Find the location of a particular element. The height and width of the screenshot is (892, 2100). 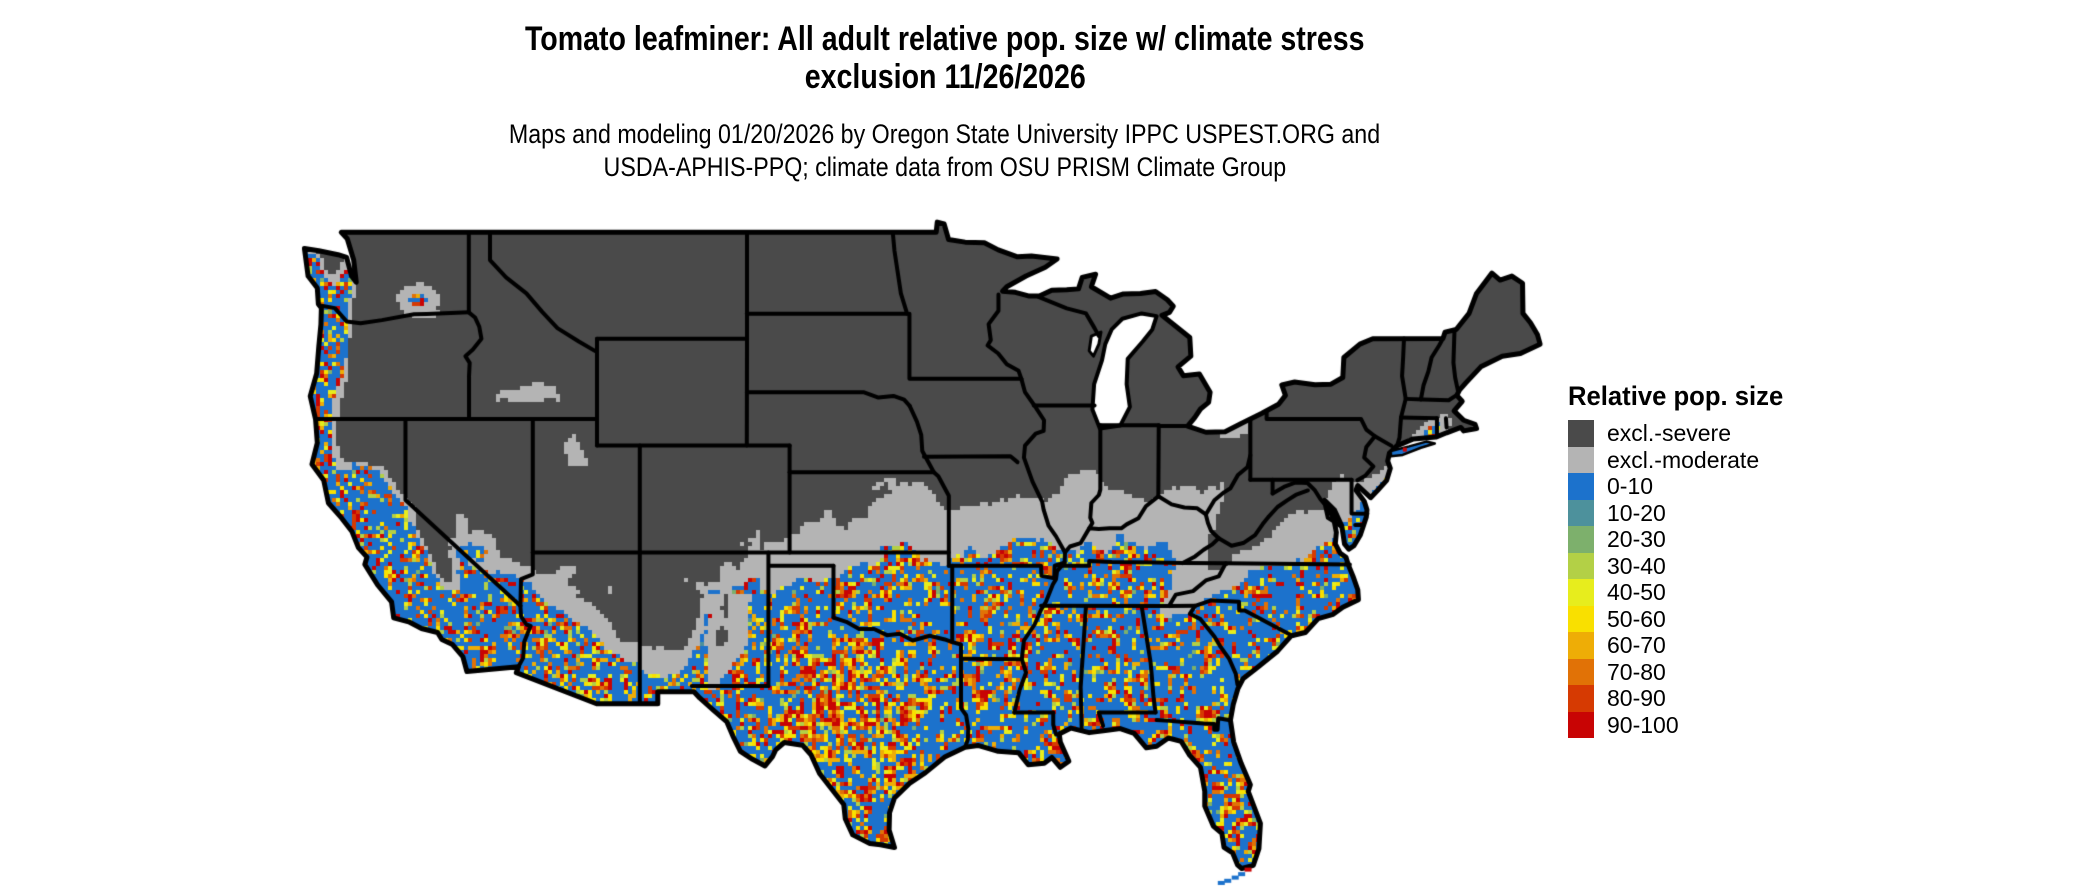

legend-item-label: 20-30 is located at coordinates (1636, 539).